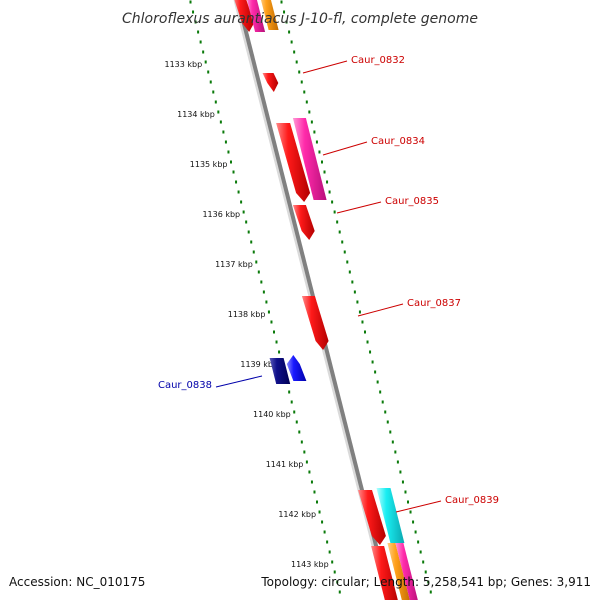  What do you see at coordinates (280, 371) in the screenshot?
I see `gene-arrow-navy` at bounding box center [280, 371].